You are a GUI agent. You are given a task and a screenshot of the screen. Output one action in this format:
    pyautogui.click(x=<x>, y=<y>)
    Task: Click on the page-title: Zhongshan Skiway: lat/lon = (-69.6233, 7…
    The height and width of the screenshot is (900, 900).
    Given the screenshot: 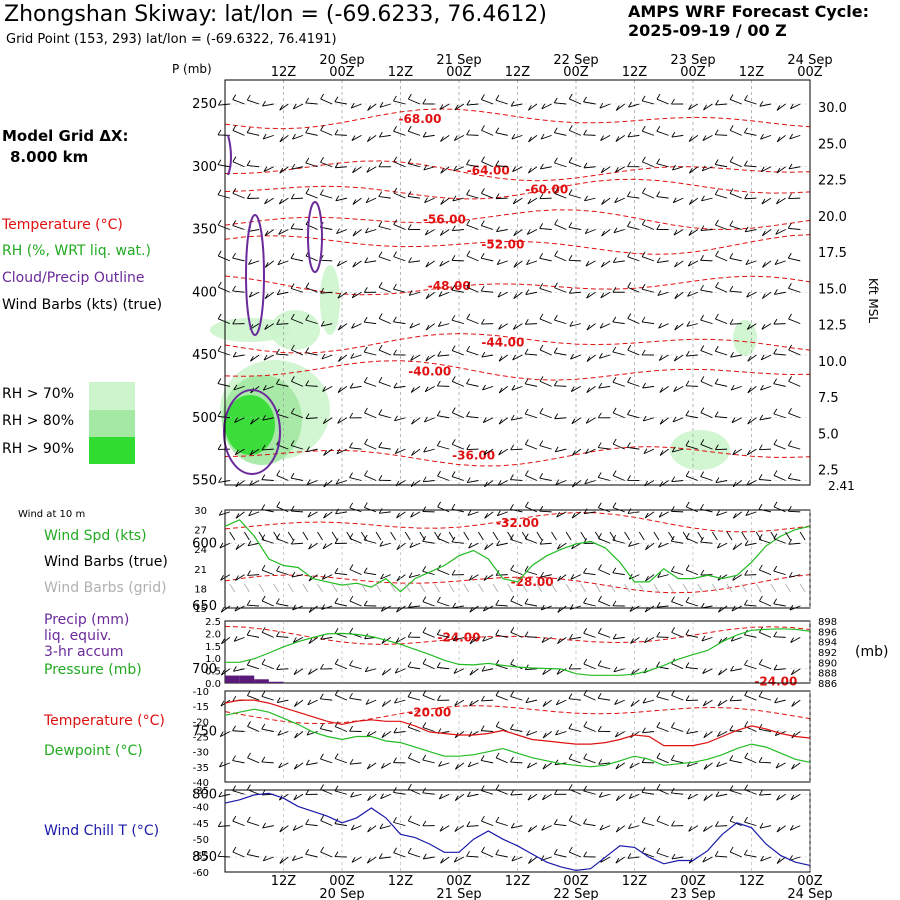 What is the action you would take?
    pyautogui.click(x=275, y=14)
    